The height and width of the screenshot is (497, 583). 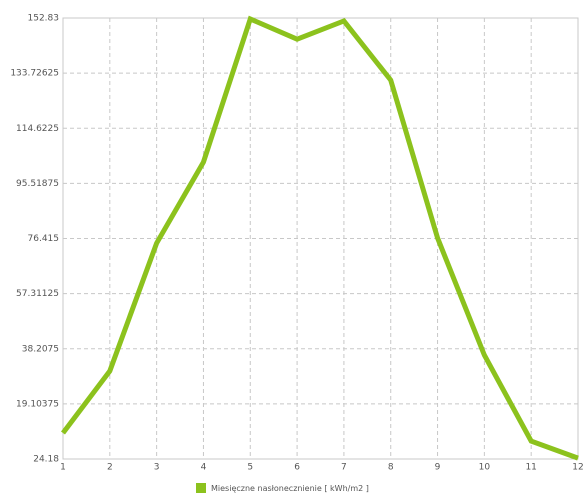 What do you see at coordinates (44, 239) in the screenshot?
I see `y-tick-label: 76.415` at bounding box center [44, 239].